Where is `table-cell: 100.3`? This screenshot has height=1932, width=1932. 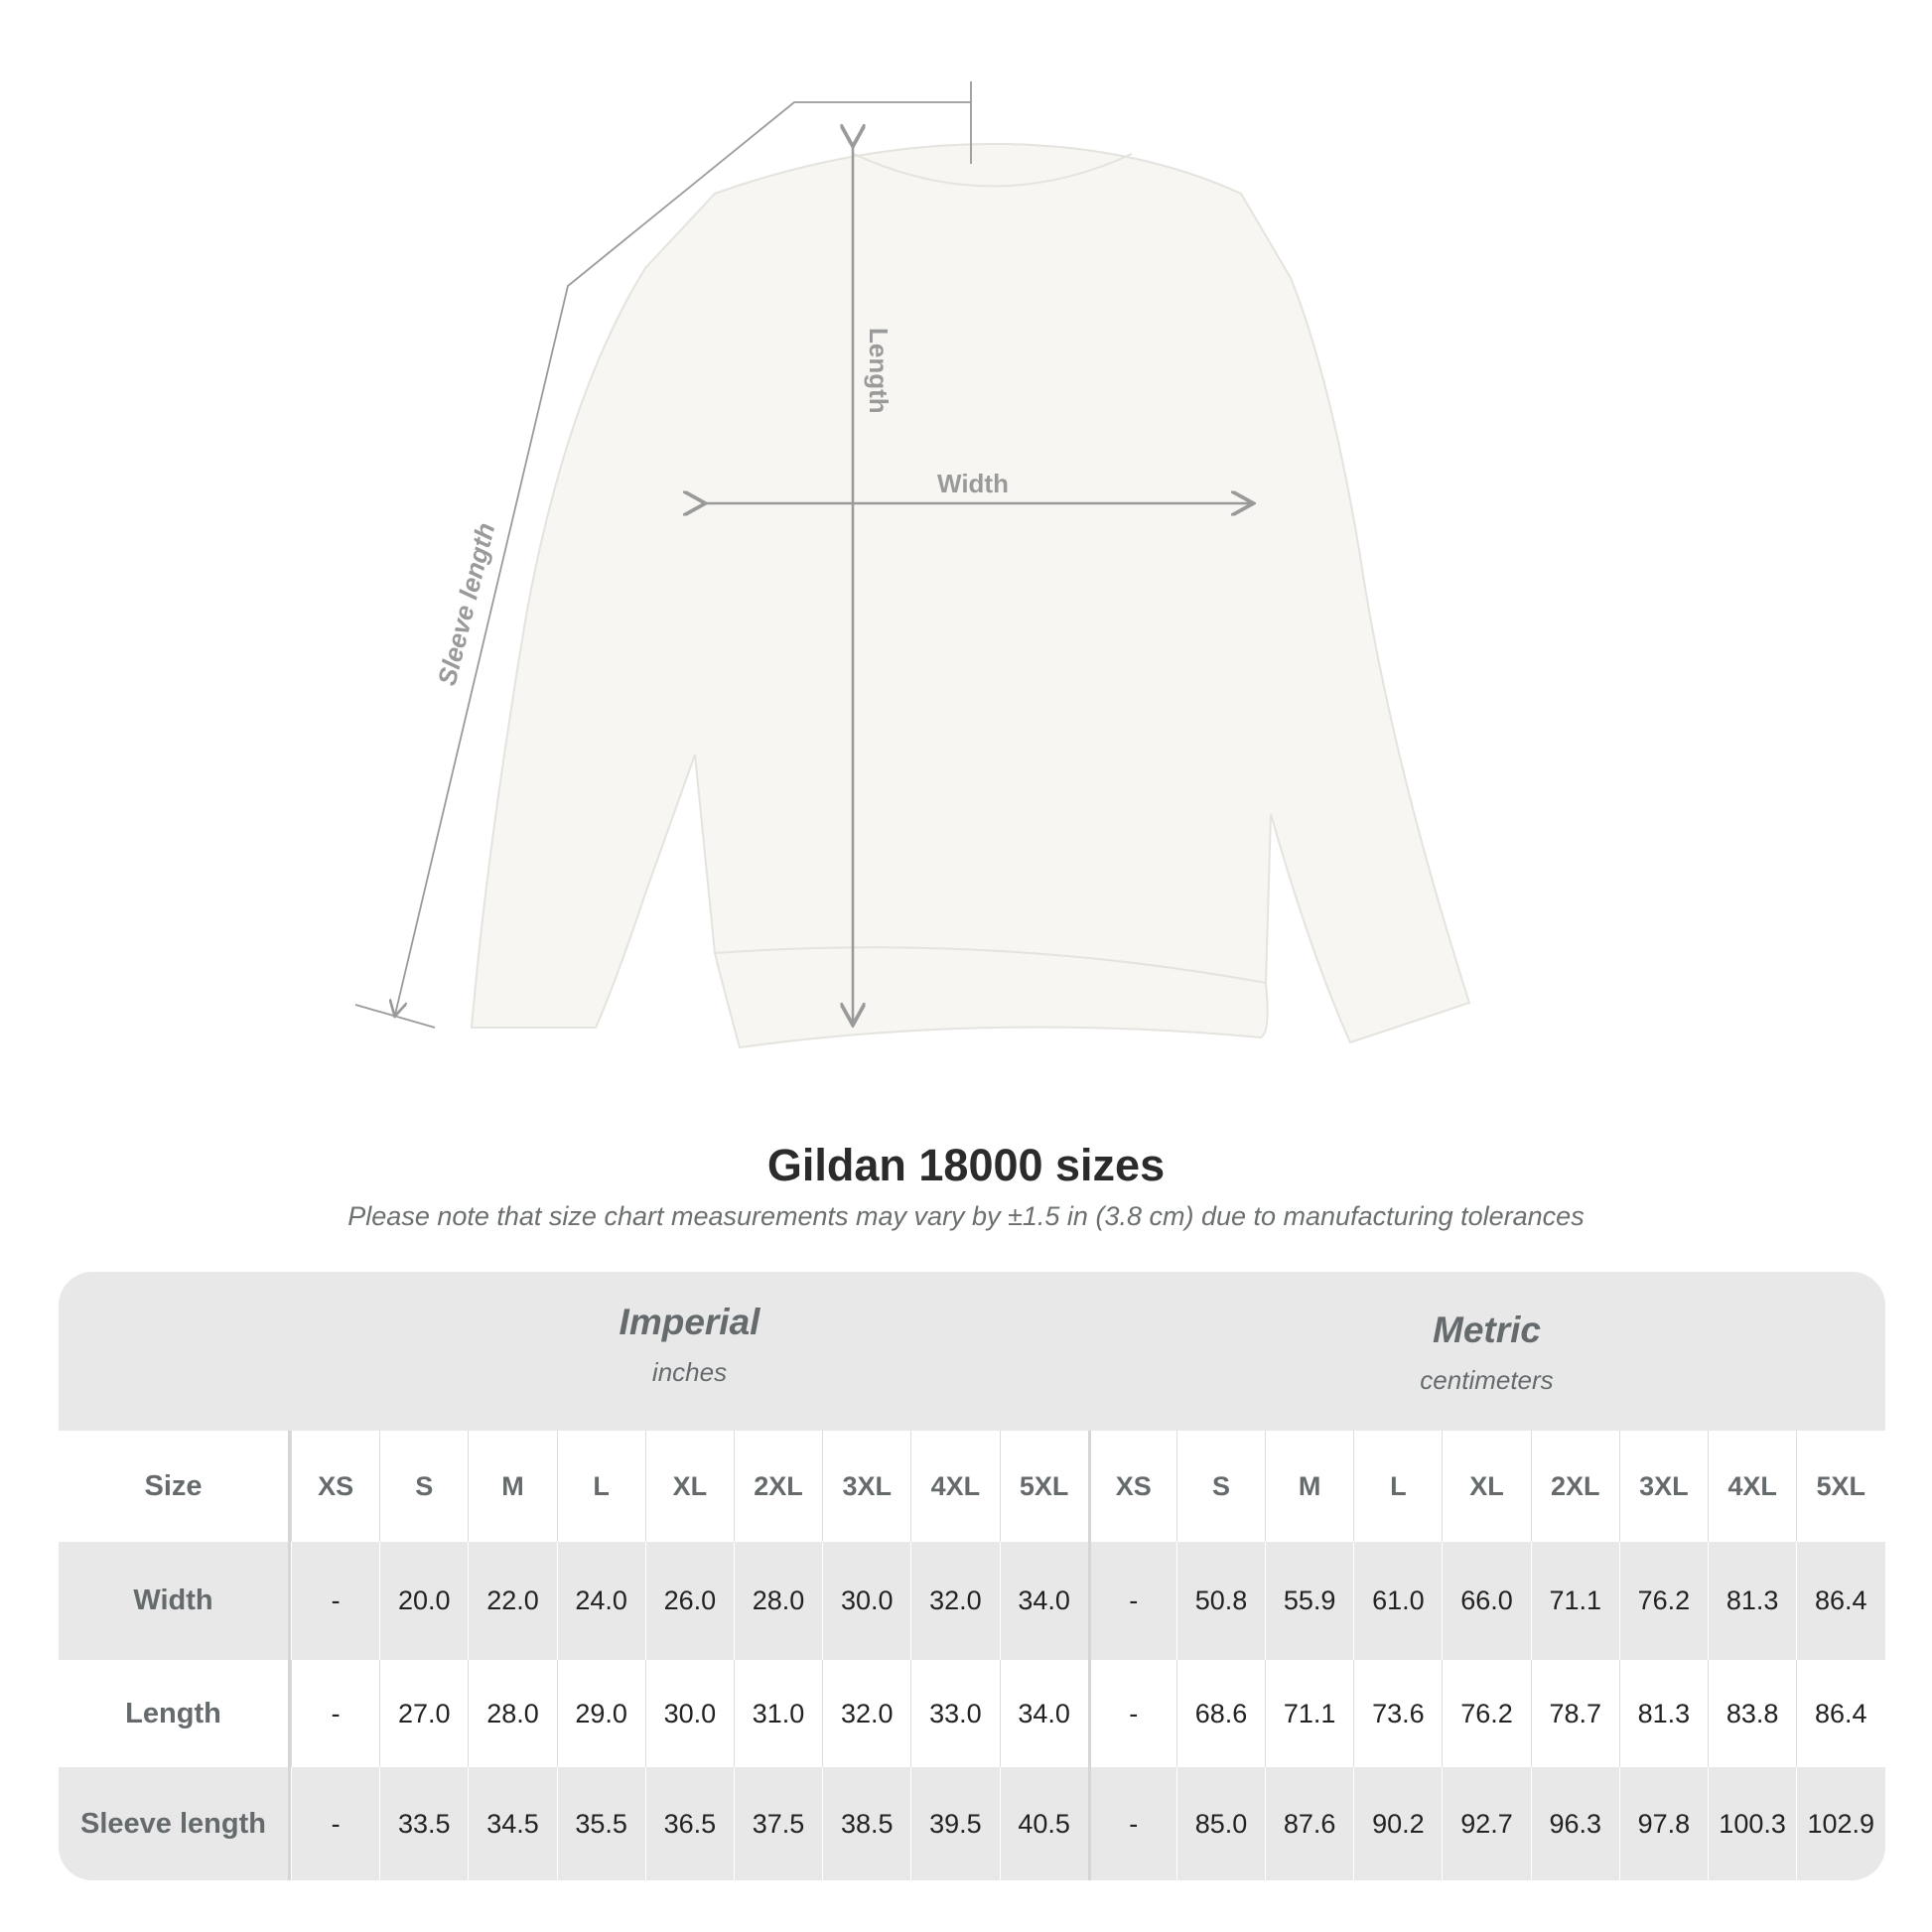
table-cell: 100.3 is located at coordinates (1752, 1823).